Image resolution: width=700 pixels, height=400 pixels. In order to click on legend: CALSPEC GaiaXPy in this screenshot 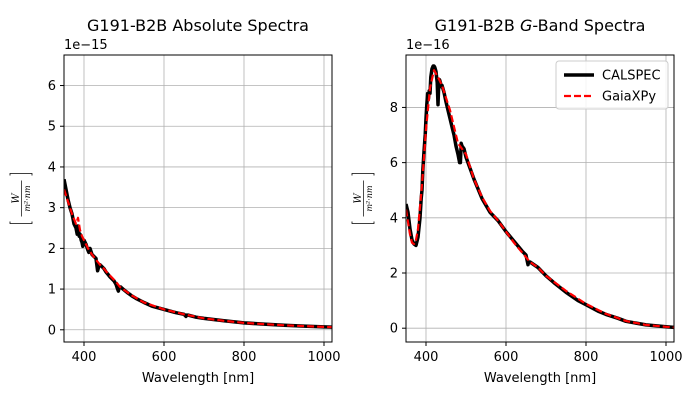, I will do `click(612, 85)`.